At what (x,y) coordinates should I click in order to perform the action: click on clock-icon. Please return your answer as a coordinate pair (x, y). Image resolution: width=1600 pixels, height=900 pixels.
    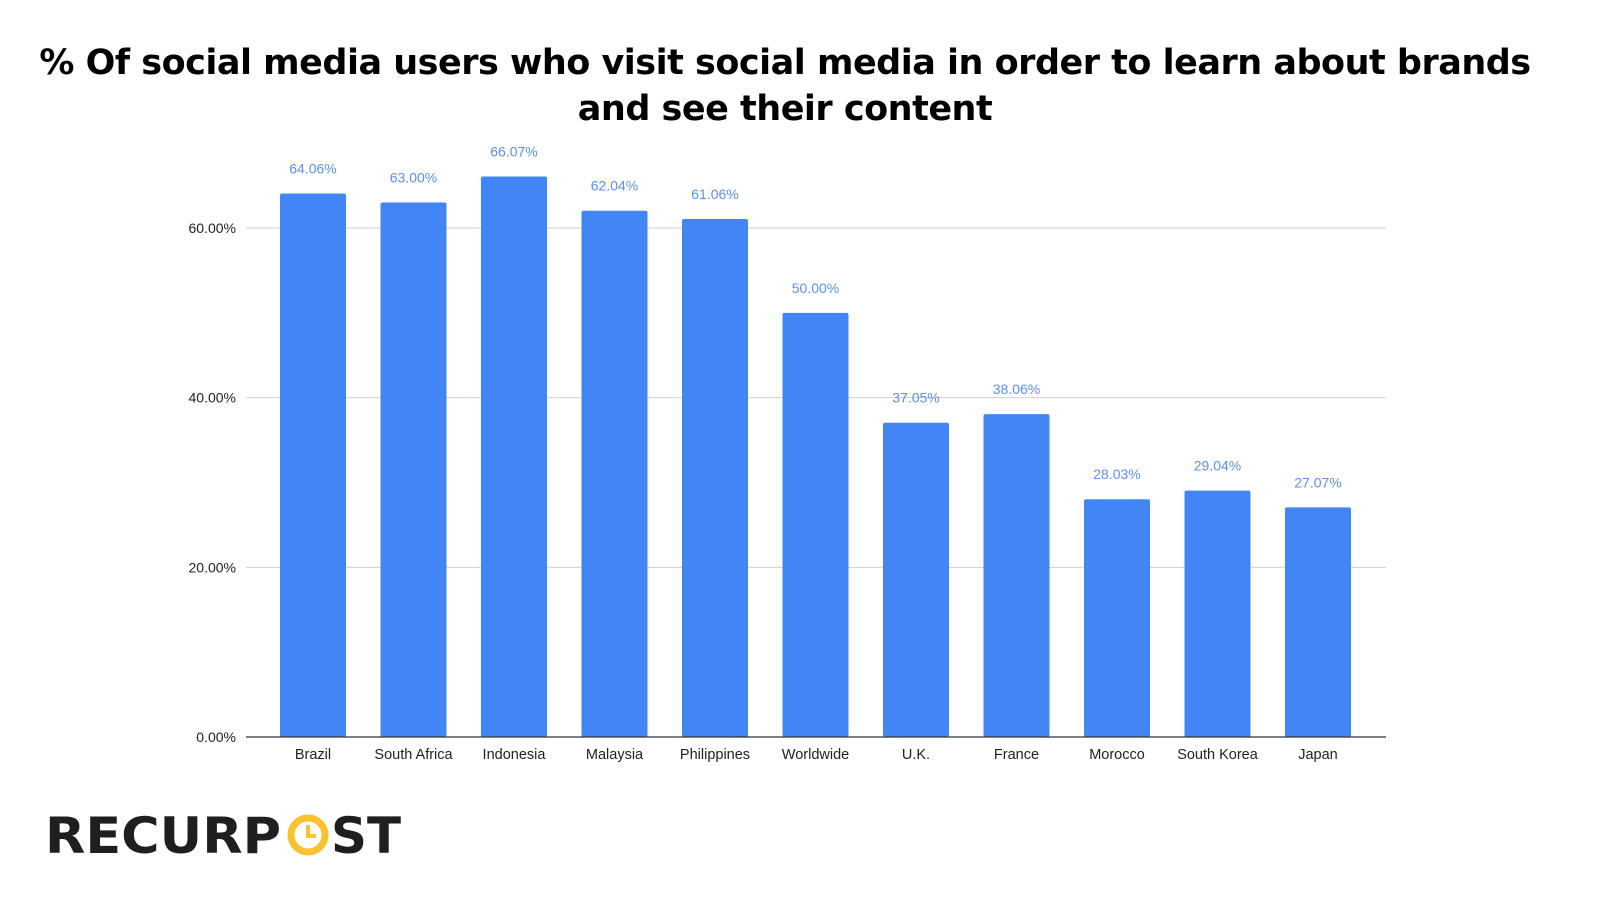
    Looking at the image, I should click on (308, 835).